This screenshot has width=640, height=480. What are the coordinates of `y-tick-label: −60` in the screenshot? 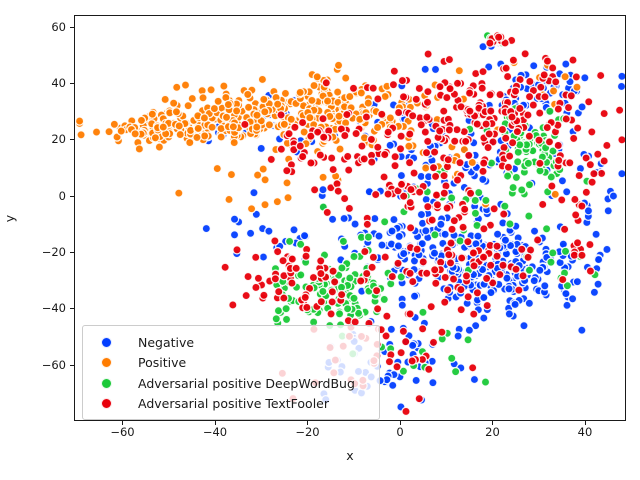 It's located at (53, 364).